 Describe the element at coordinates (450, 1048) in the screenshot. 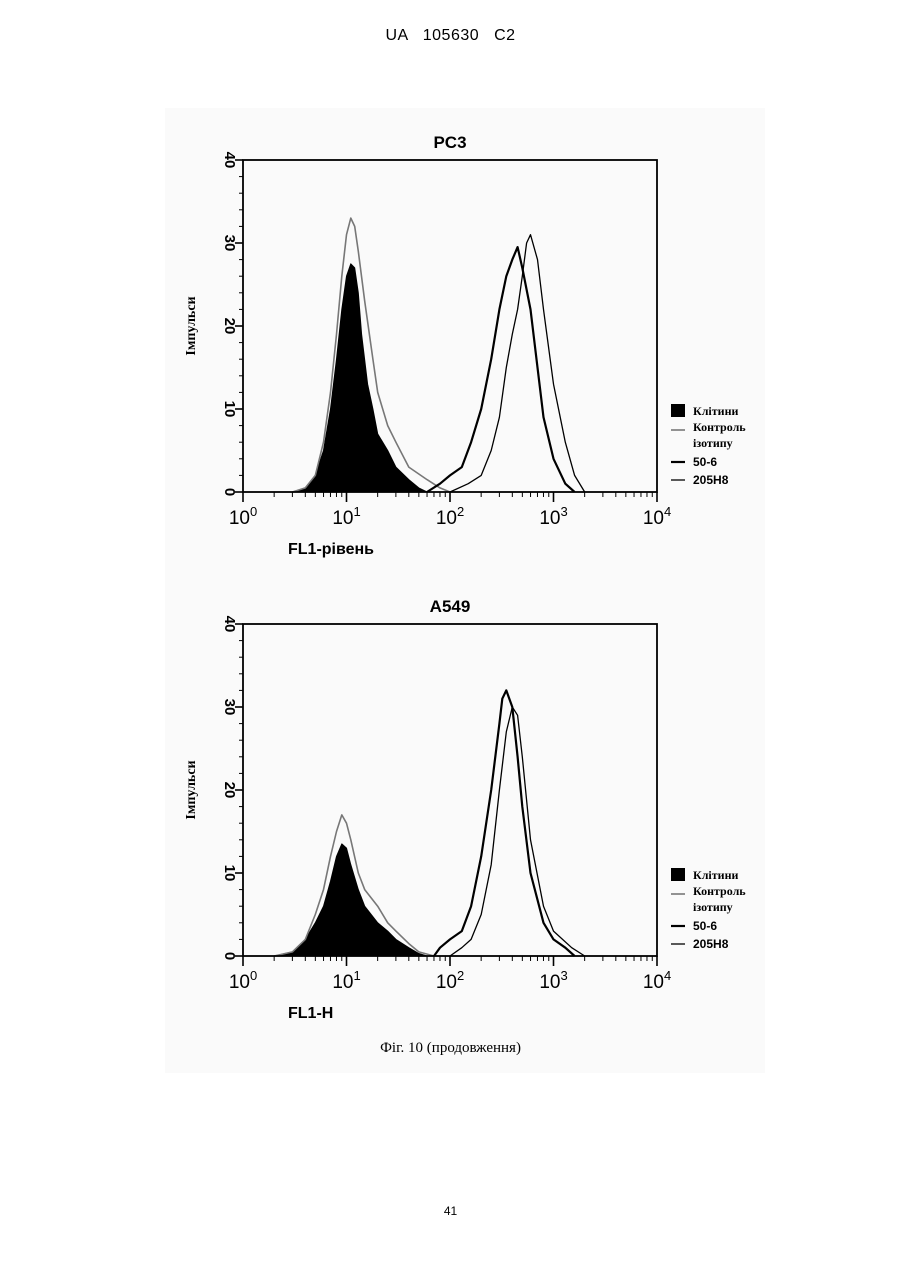

I see `figure-caption: Фіг. 10 (продовження)` at that location.